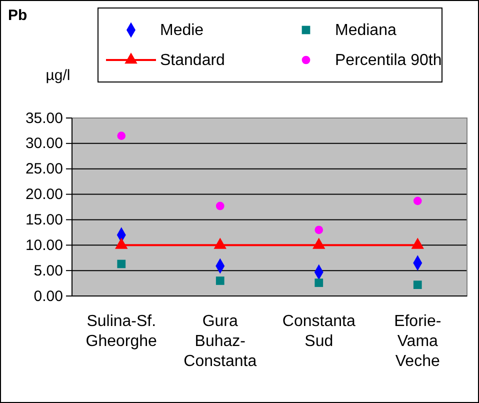 The height and width of the screenshot is (403, 479). I want to click on y-axis-title: µg/l, so click(58, 75).